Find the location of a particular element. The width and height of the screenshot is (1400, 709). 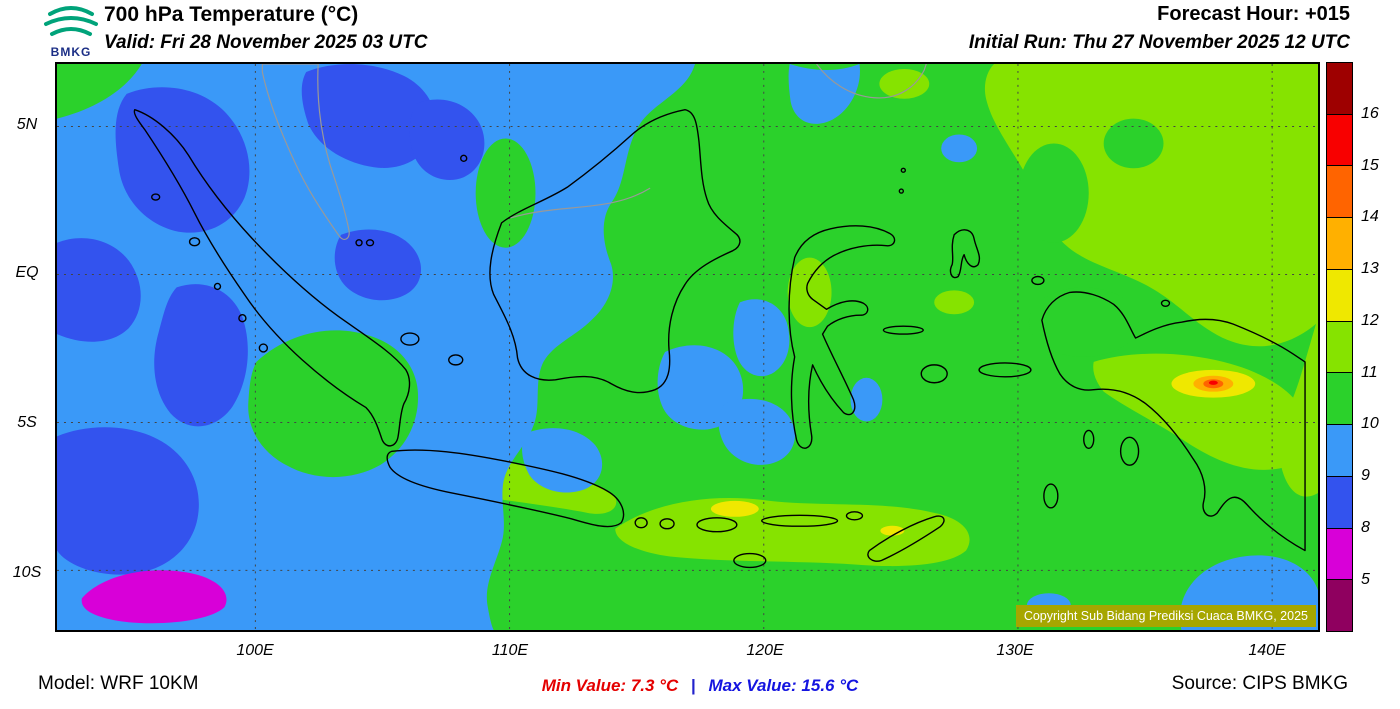

coast-buru is located at coordinates (934, 374).